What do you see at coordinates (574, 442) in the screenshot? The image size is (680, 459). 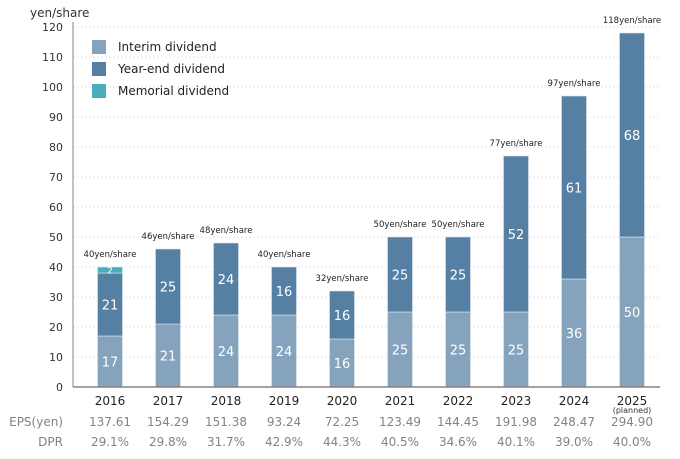 I see `row-value: 39.0%` at bounding box center [574, 442].